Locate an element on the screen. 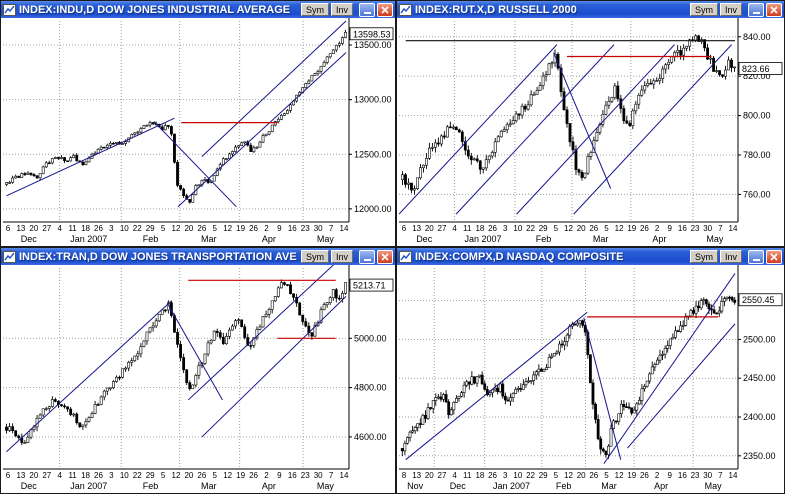  titlebar-rut: INDEX:RUT.X,D RUSSELL 2000 Sym Inv is located at coordinates (590, 9).